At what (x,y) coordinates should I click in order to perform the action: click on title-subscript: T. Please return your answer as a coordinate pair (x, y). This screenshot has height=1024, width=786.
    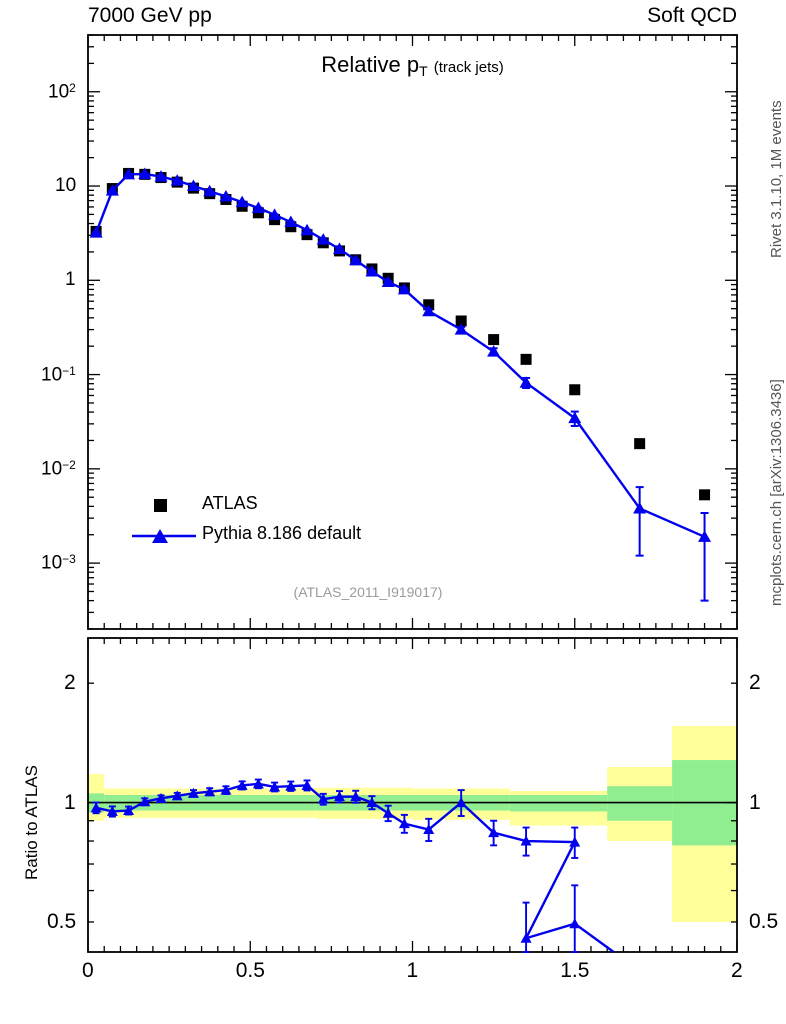
    Looking at the image, I should click on (423, 70).